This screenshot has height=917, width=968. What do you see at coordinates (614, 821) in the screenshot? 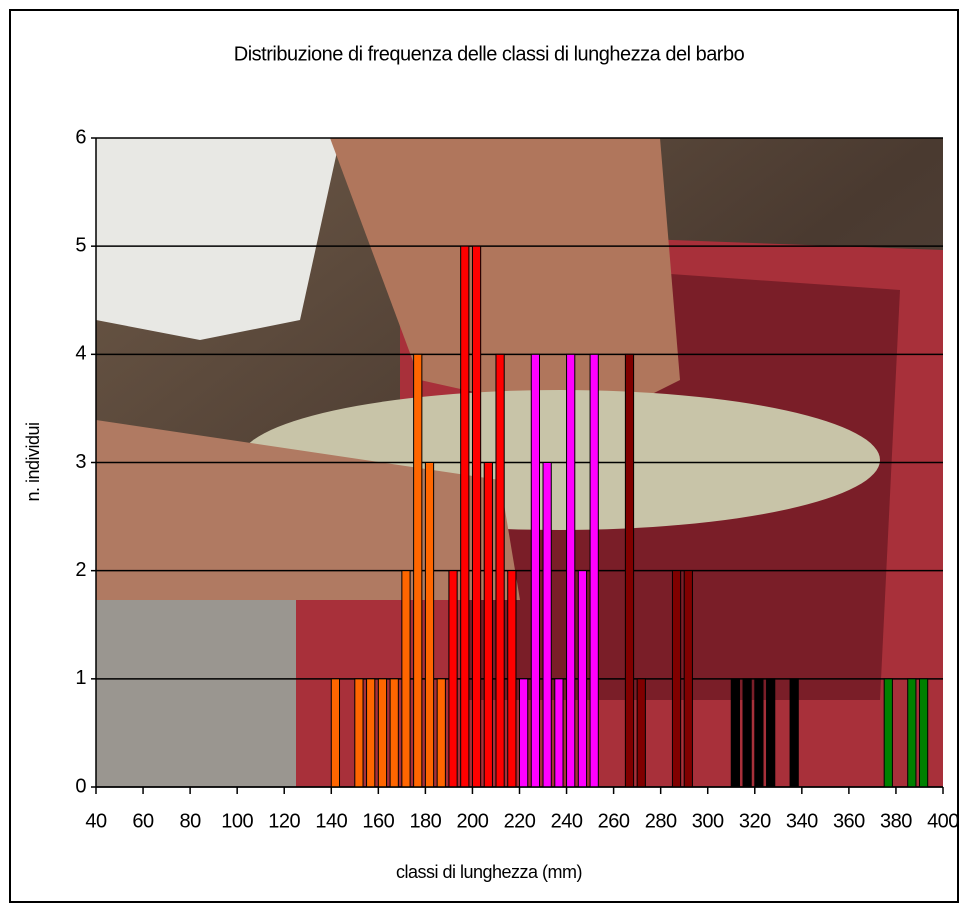
I see `x-tick-label: 260` at bounding box center [614, 821].